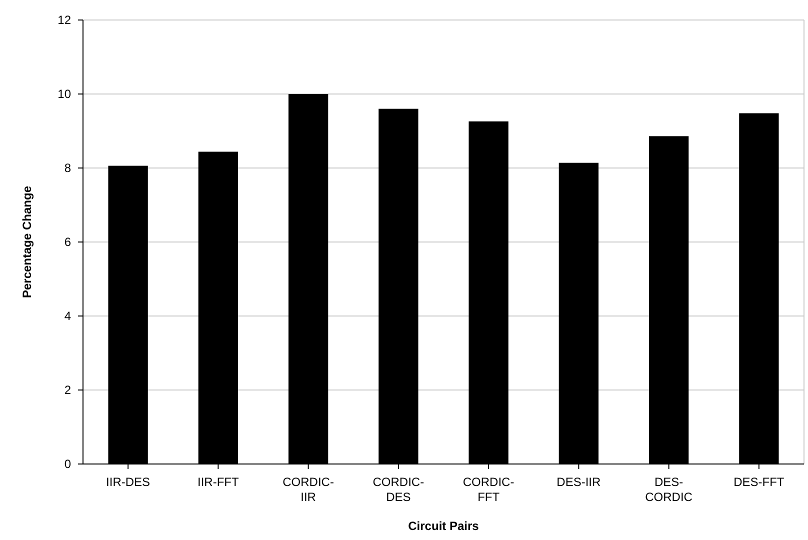 The image size is (808, 540). Describe the element at coordinates (759, 482) in the screenshot. I see `x-tick-label: DES-FFT` at that location.